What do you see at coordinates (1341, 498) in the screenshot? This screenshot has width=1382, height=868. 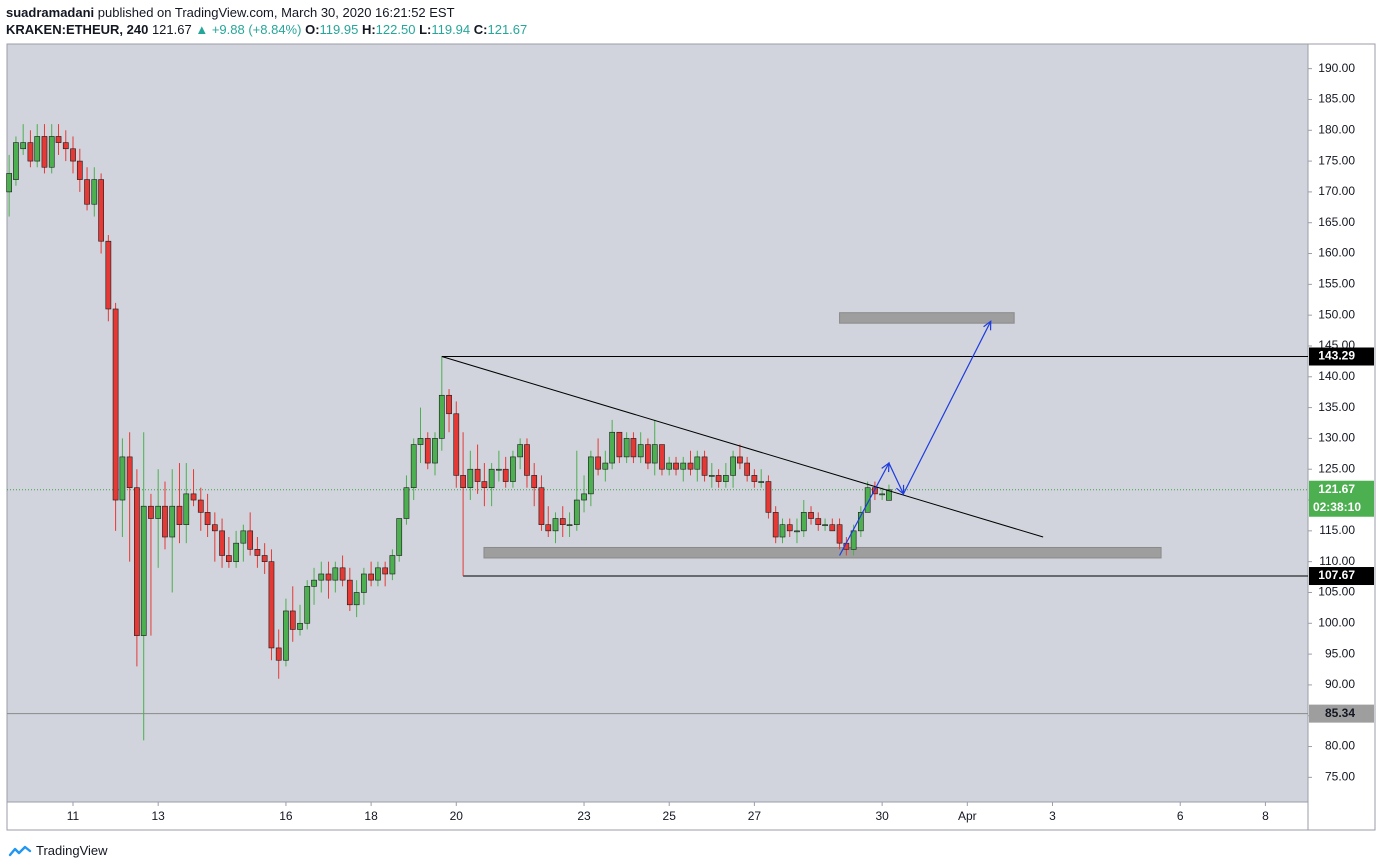 I see `current-price-tag` at bounding box center [1341, 498].